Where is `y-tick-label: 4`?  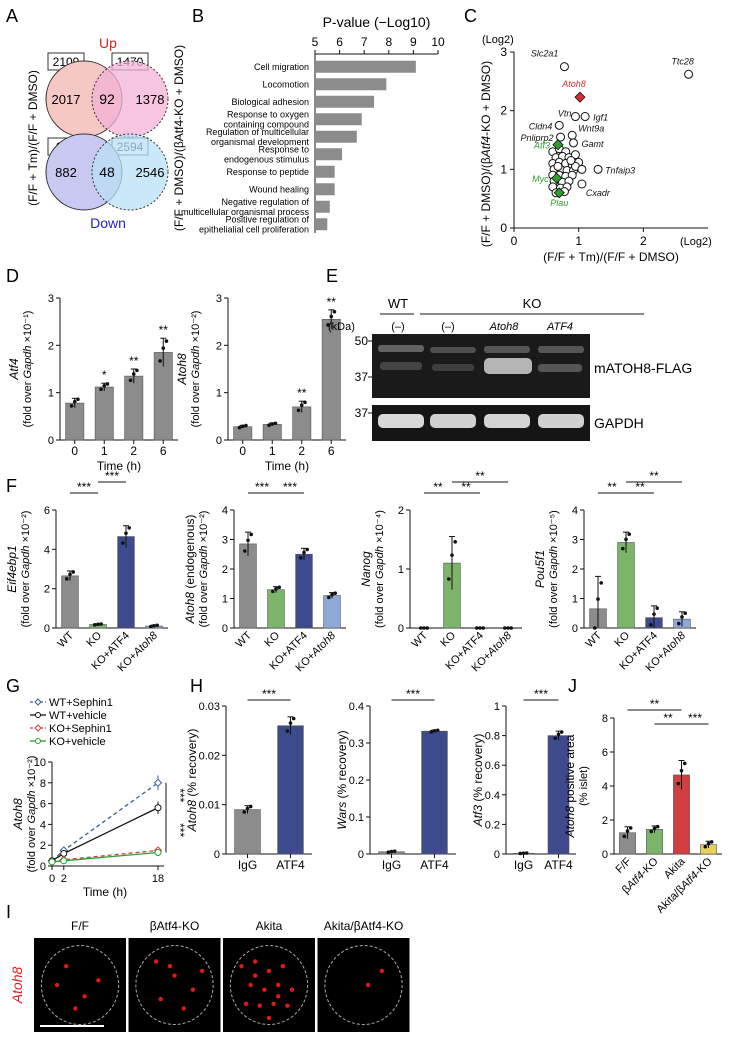
y-tick-label: 4 is located at coordinates (605, 787).